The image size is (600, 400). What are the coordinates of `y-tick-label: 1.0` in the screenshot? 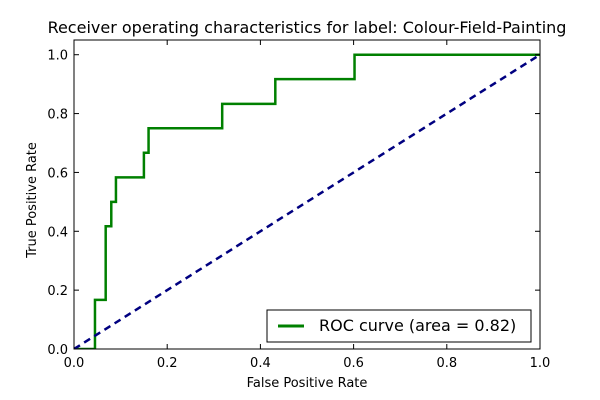 It's located at (57, 56).